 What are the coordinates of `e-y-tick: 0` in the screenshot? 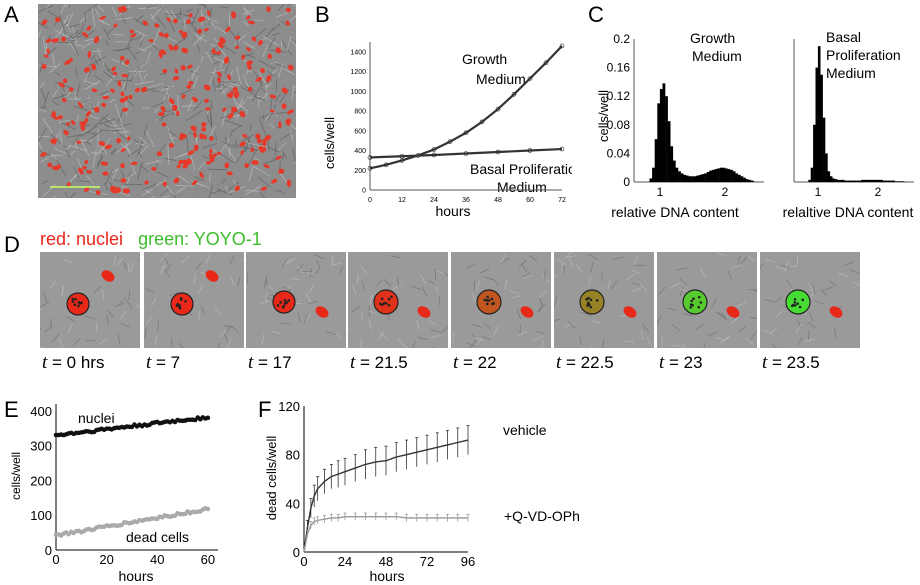 It's located at (48, 550).